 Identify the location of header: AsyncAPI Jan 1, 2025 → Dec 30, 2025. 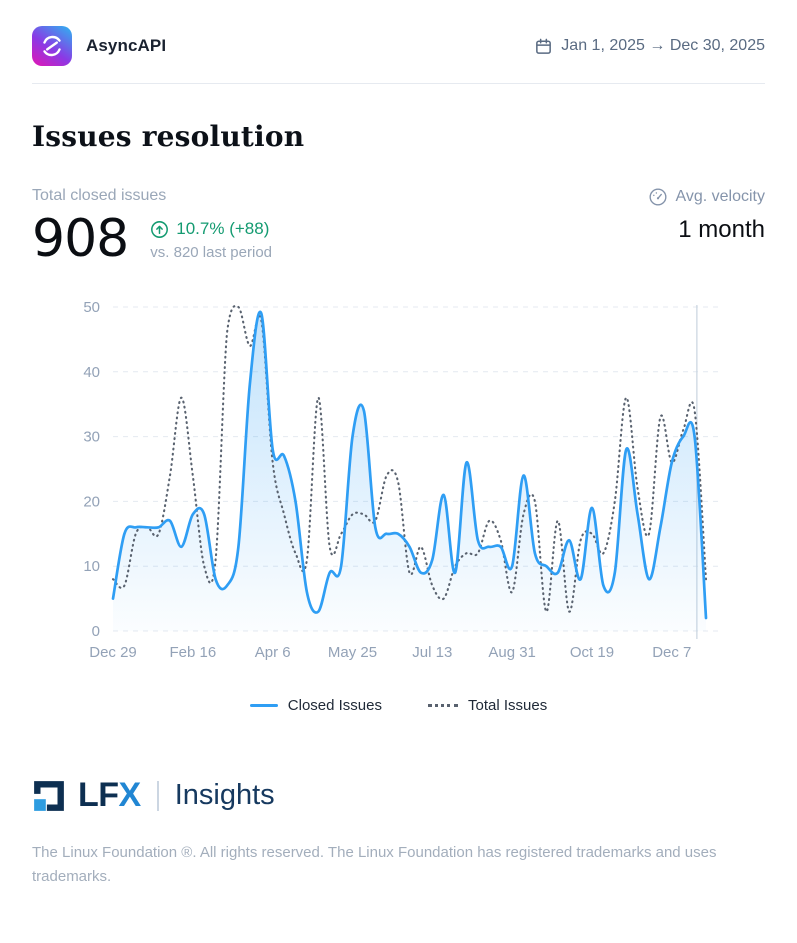
(398, 42).